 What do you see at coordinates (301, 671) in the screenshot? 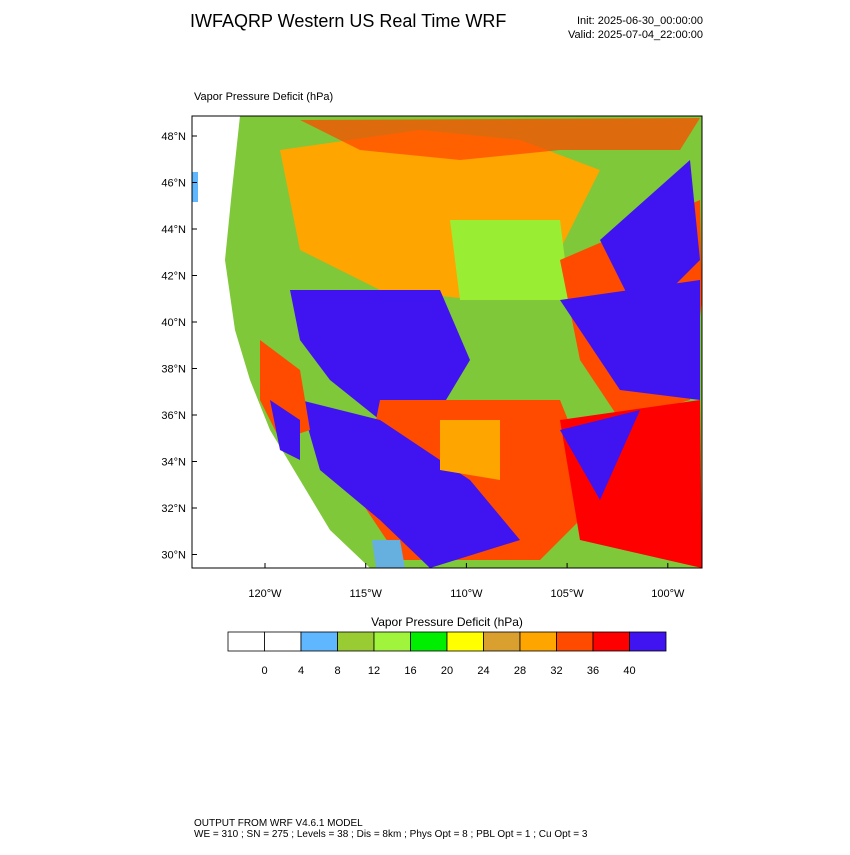
I see `colorbar-label: 4` at bounding box center [301, 671].